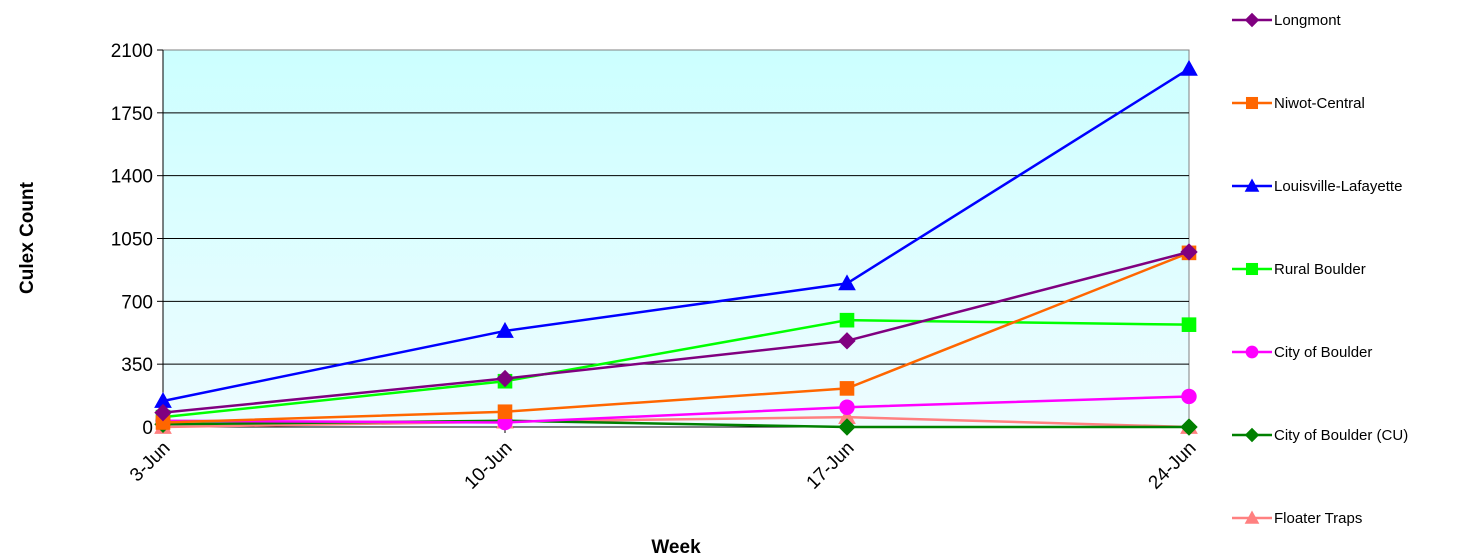 The image size is (1478, 558). Describe the element at coordinates (1341, 435) in the screenshot. I see `legend-label: City of Boulder (CU)` at that location.